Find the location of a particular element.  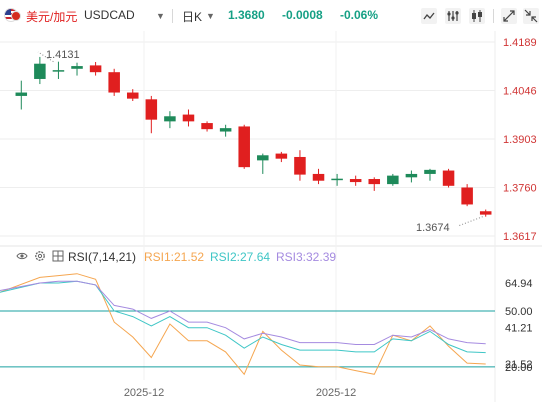

fullscreen-icon is located at coordinates (509, 16).